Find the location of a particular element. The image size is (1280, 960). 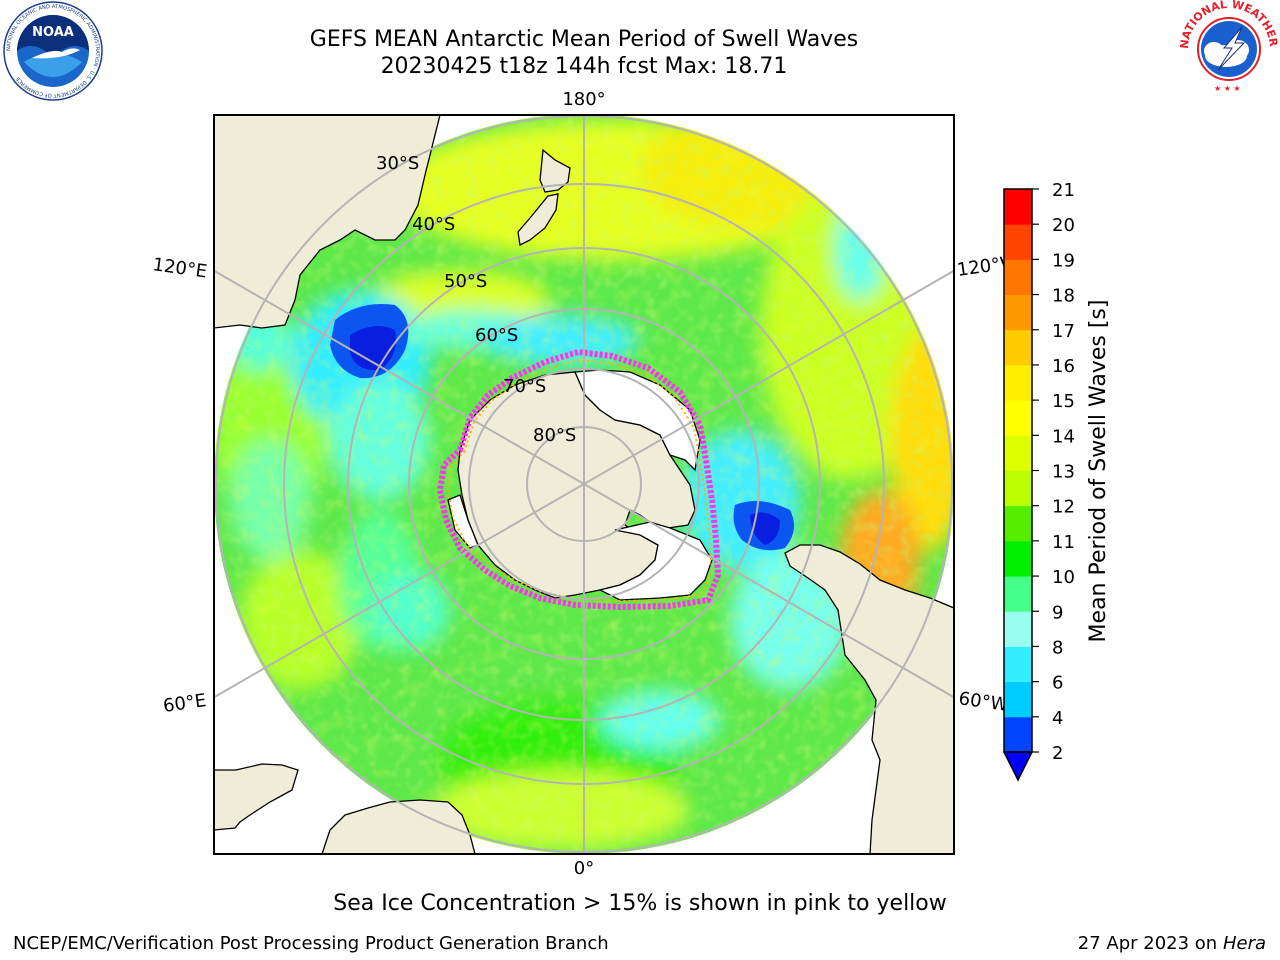

lon-label-120e: 120°E is located at coordinates (179, 268).